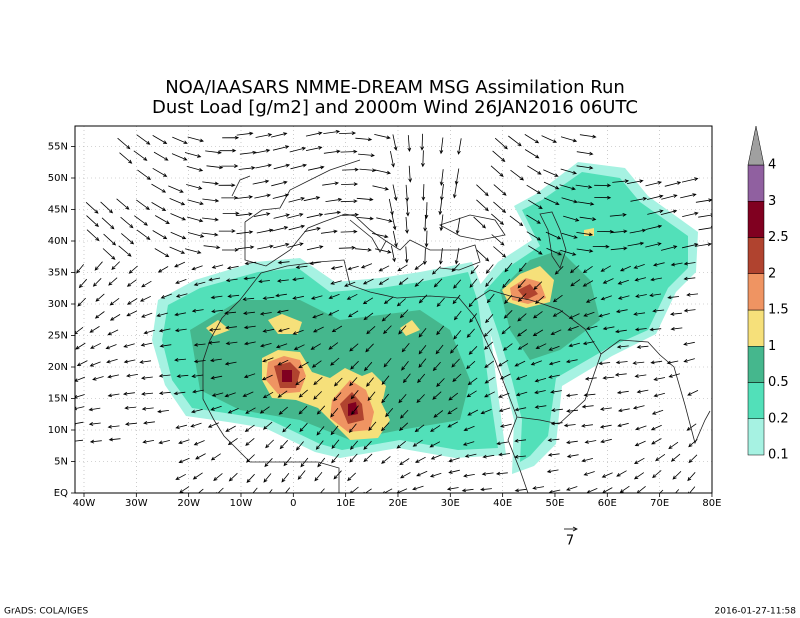  Describe the element at coordinates (58, 147) in the screenshot. I see `y-tick-label: 55N` at that location.